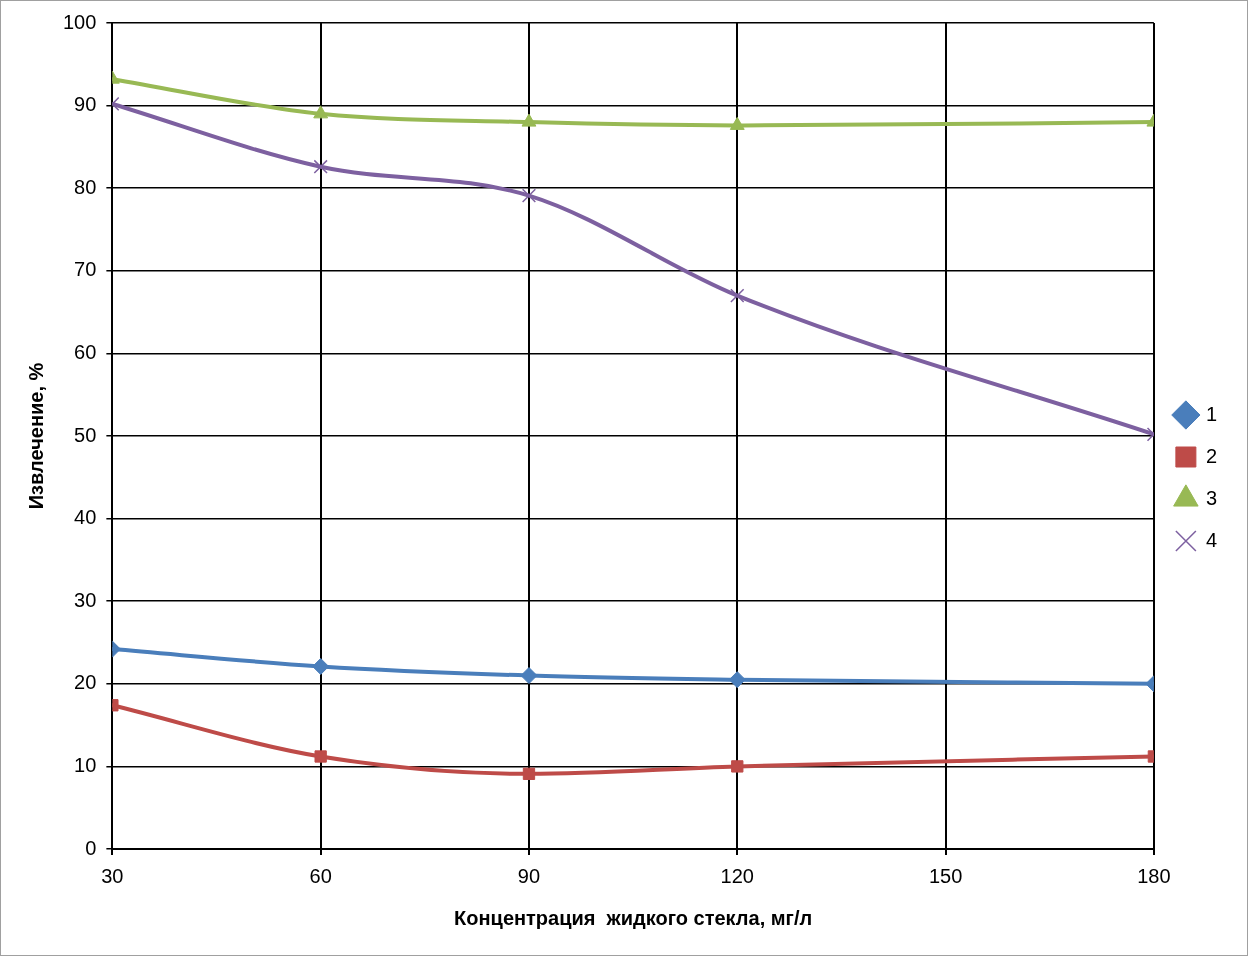 The height and width of the screenshot is (956, 1248). Describe the element at coordinates (633, 917) in the screenshot. I see `x-axis-title: Концентрация жидкого стекла, мг/л` at that location.